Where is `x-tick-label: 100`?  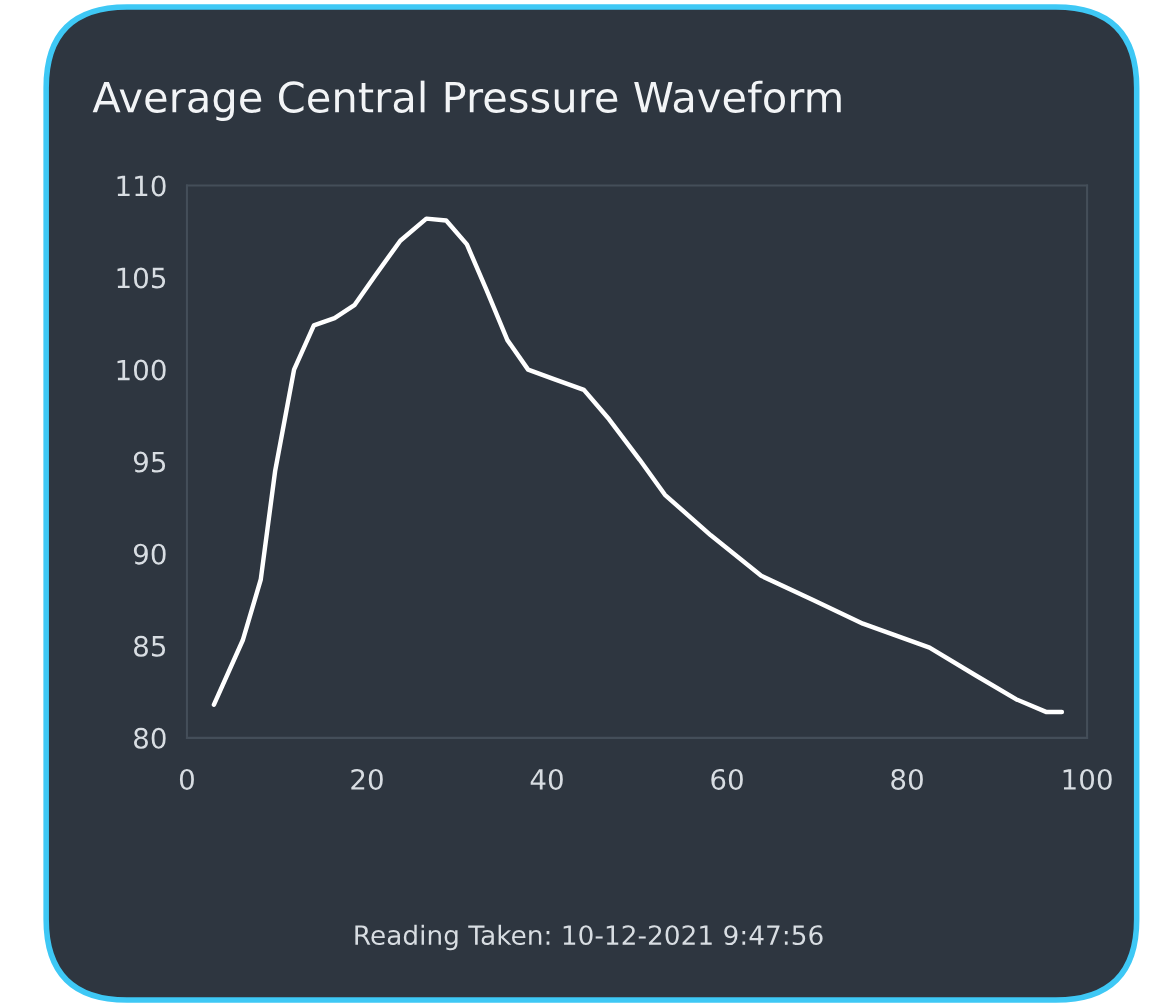
x-tick-label: 100 is located at coordinates (1087, 779).